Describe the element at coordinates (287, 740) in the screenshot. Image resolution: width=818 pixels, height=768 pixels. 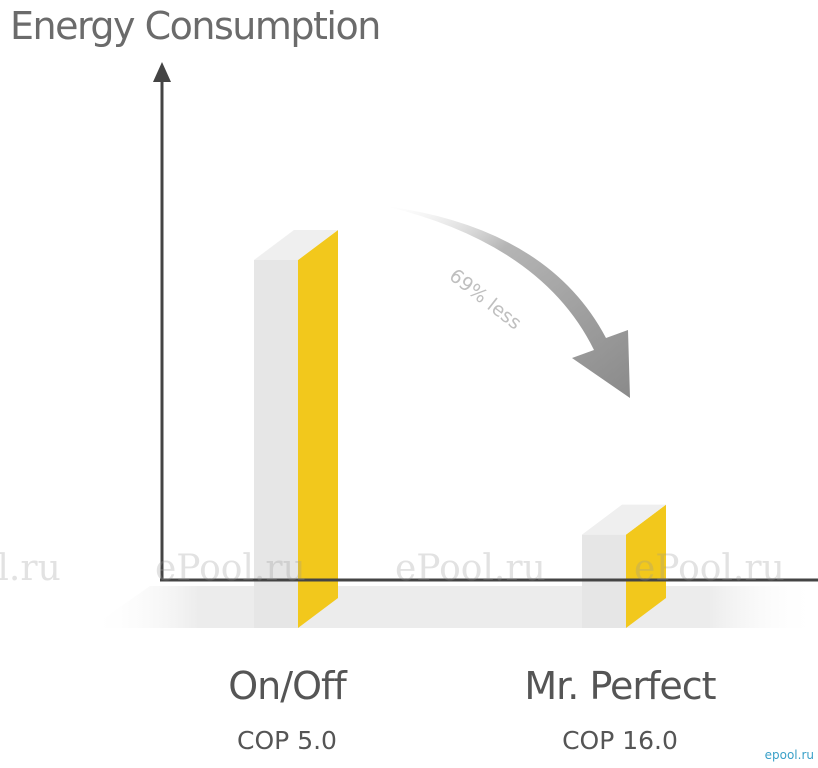
I see `category-sub-onoff: COP 5.0` at that location.